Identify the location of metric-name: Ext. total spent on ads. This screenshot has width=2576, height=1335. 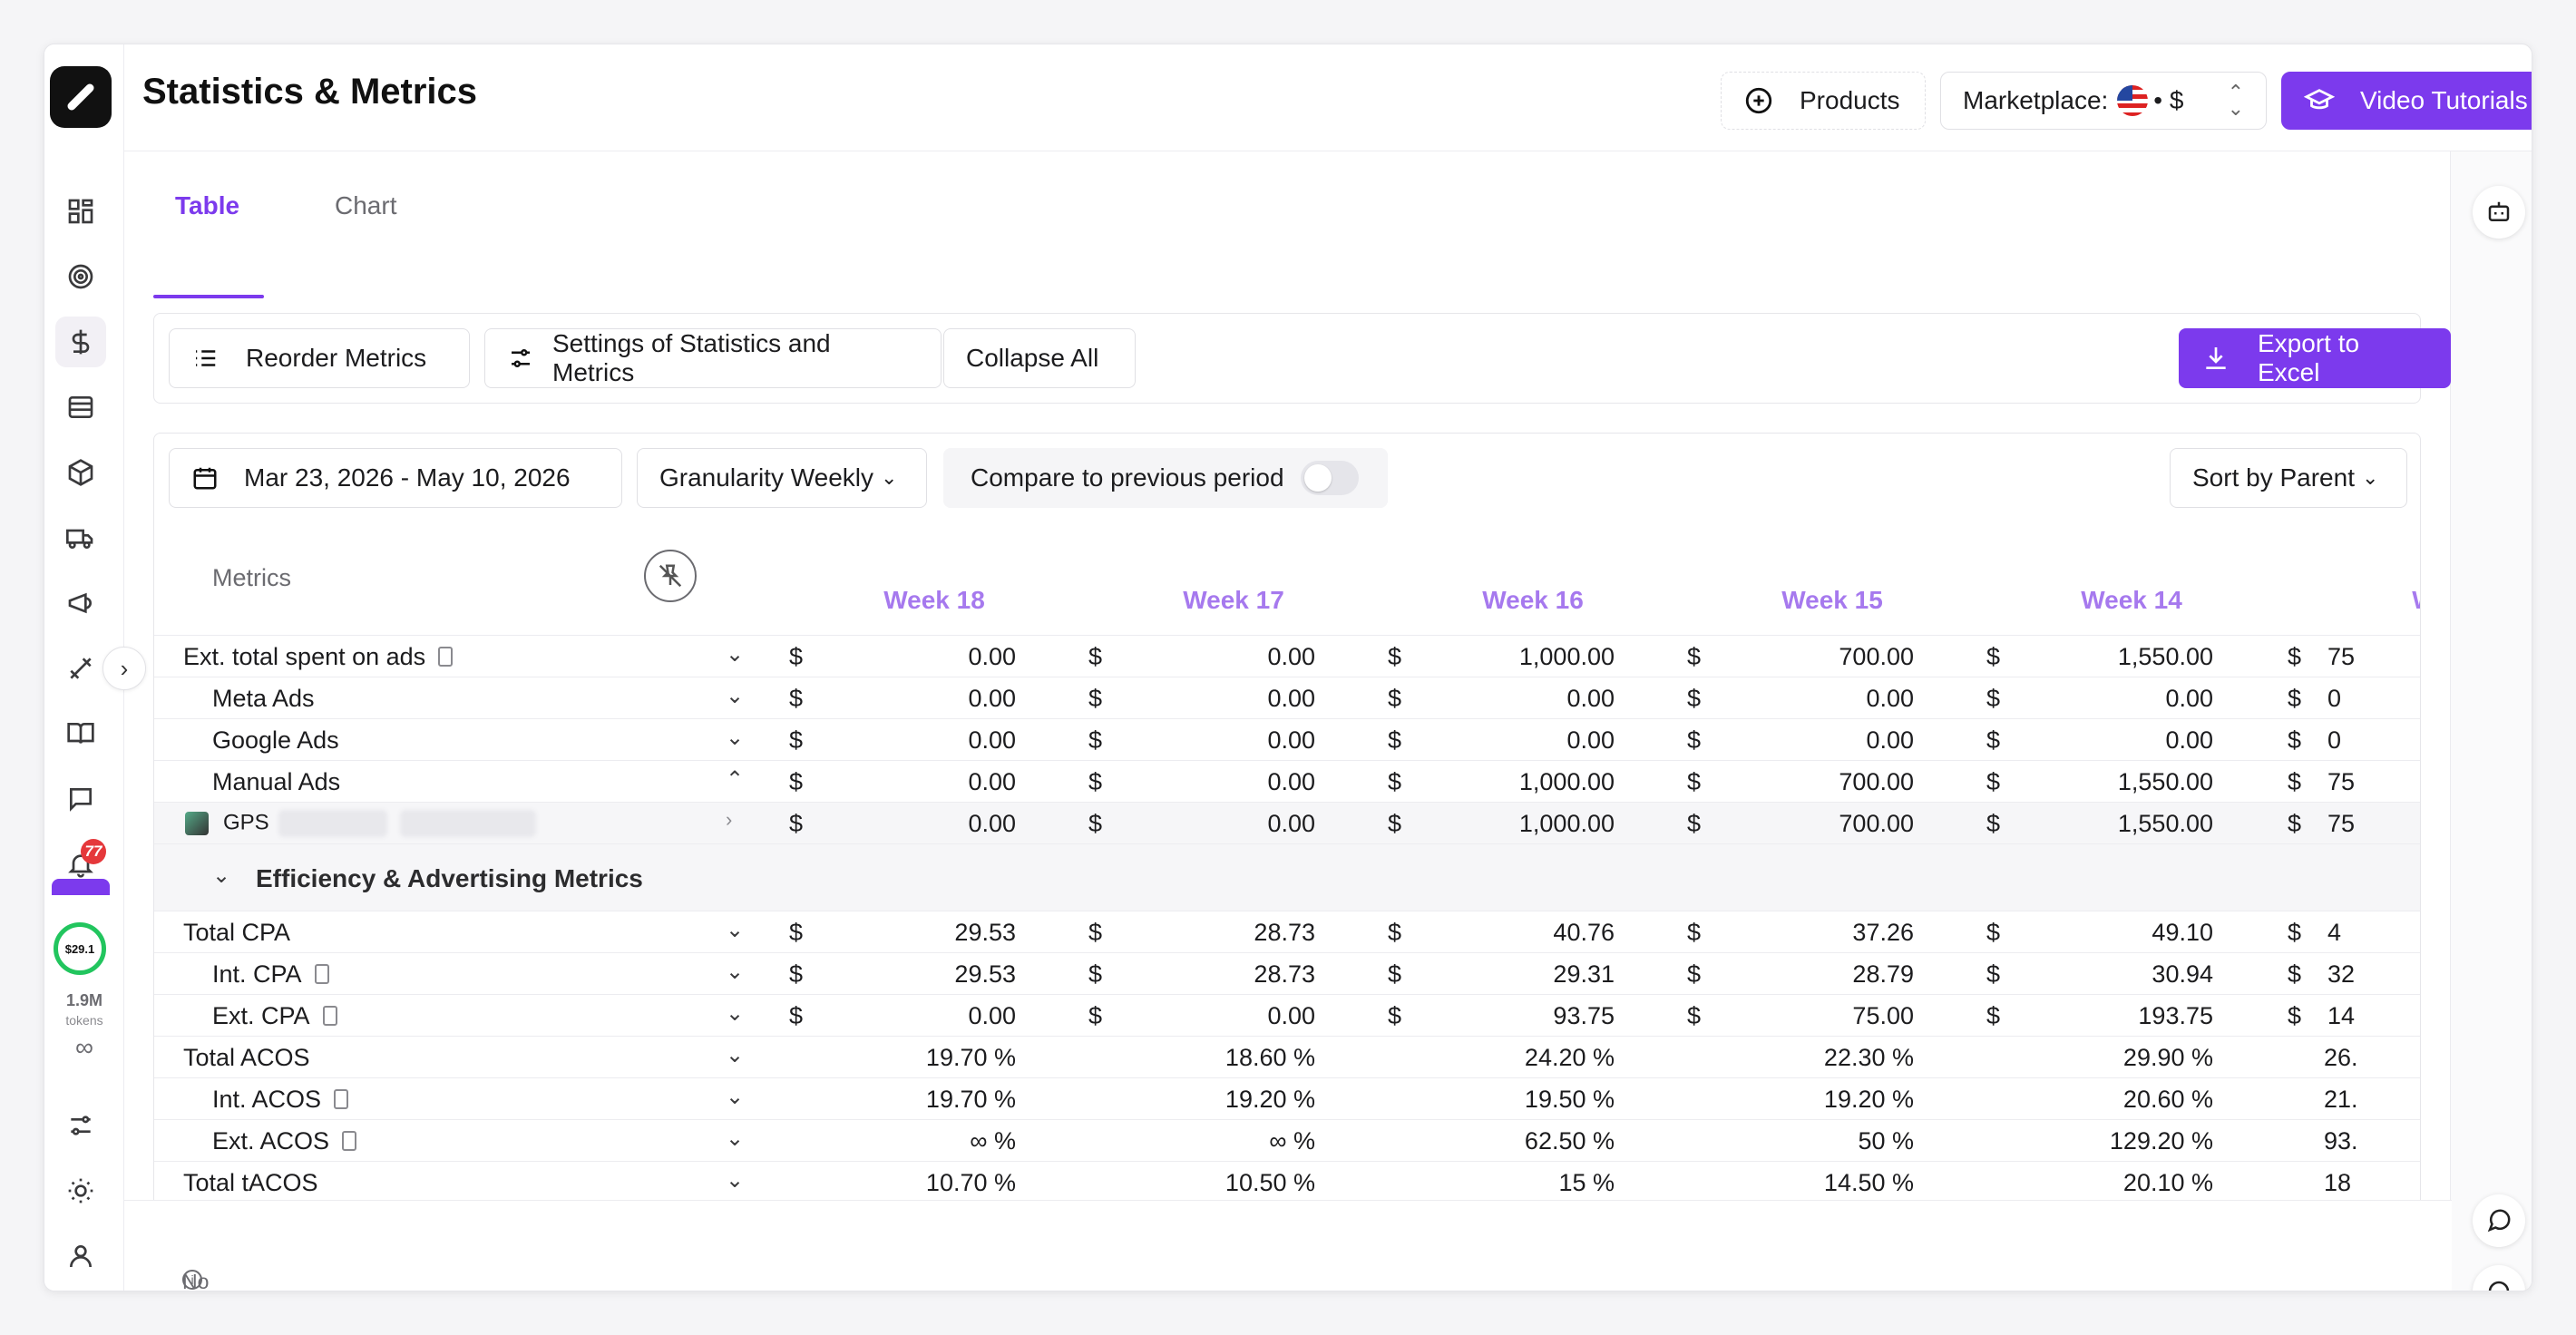
(318, 657).